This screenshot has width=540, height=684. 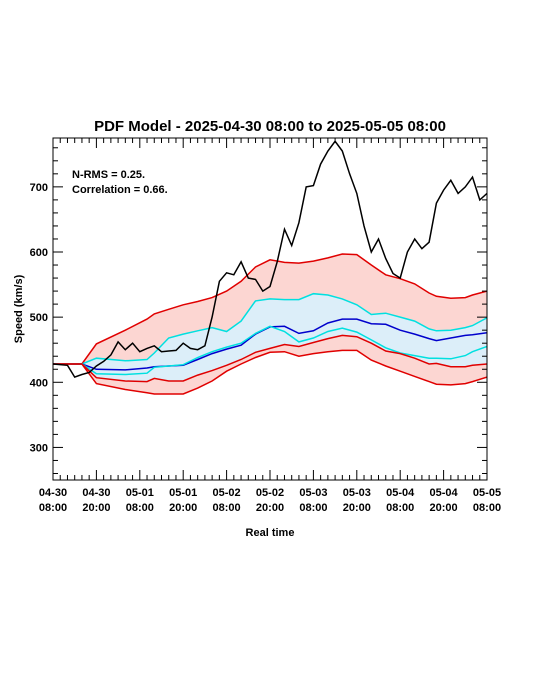 What do you see at coordinates (120, 190) in the screenshot?
I see `annotation-correlation: Correlation = 0.66.` at bounding box center [120, 190].